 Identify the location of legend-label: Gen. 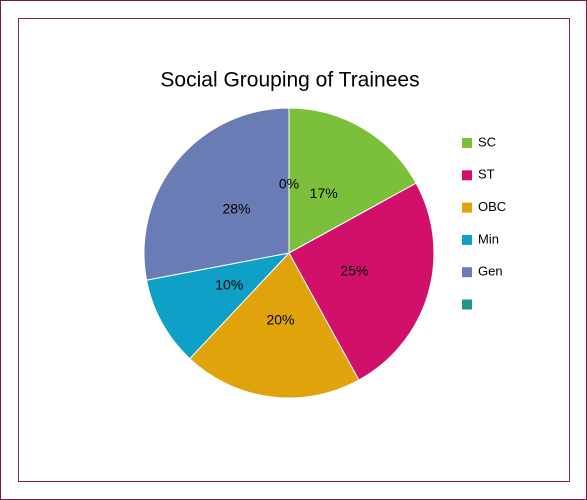
(490, 271).